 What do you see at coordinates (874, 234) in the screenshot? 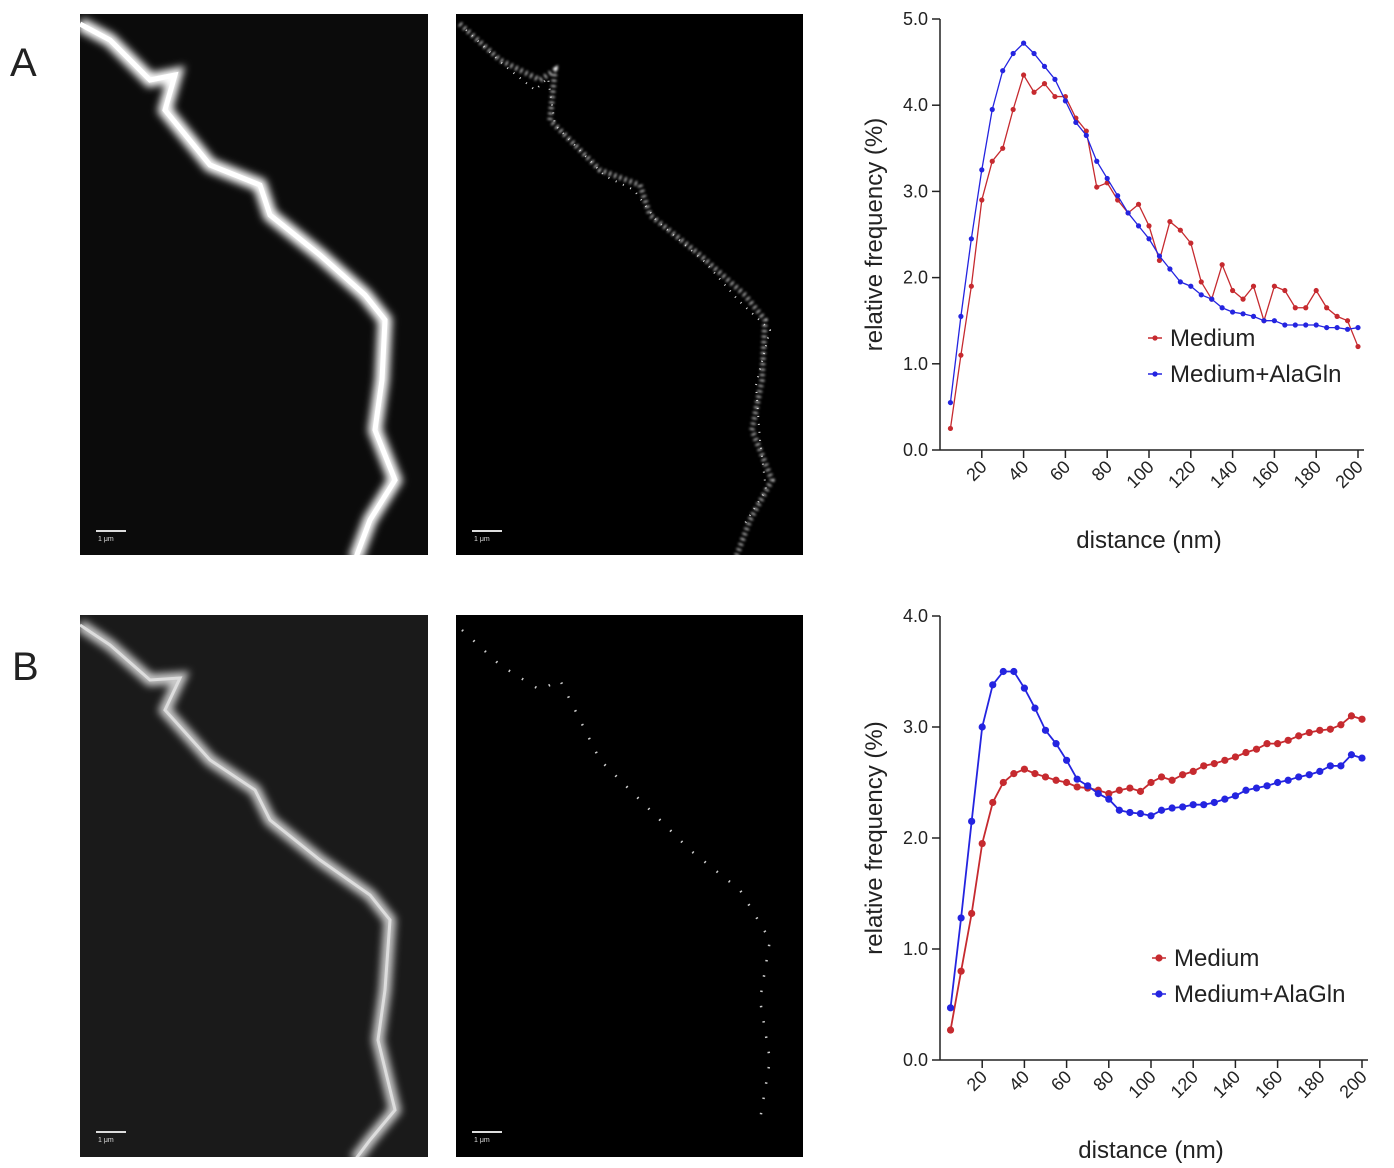
I see `y-axis-title: relative frequency (%)` at bounding box center [874, 234].